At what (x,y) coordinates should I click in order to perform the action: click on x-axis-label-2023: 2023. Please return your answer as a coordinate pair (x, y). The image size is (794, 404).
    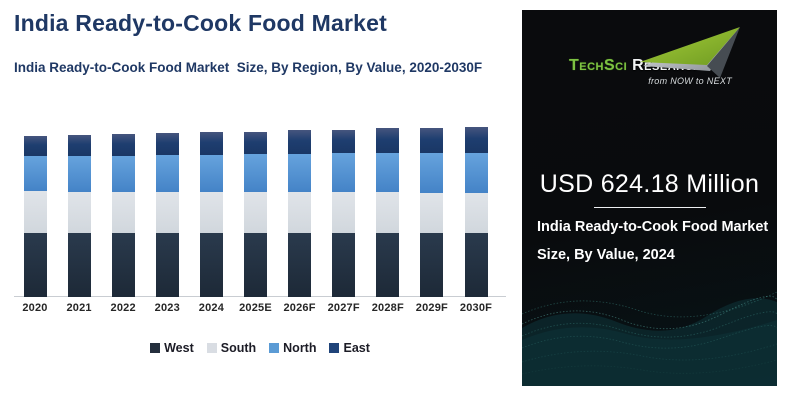
    Looking at the image, I should click on (167, 308).